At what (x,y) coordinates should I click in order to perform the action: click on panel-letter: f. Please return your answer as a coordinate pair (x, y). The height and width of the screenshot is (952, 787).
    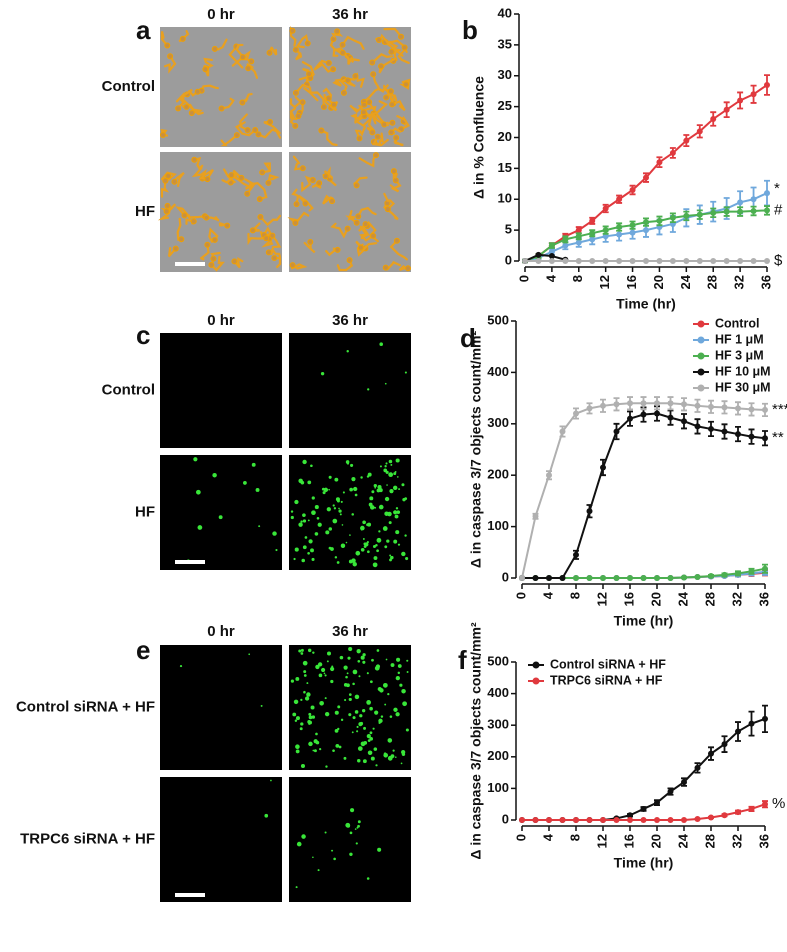
    Looking at the image, I should click on (462, 660).